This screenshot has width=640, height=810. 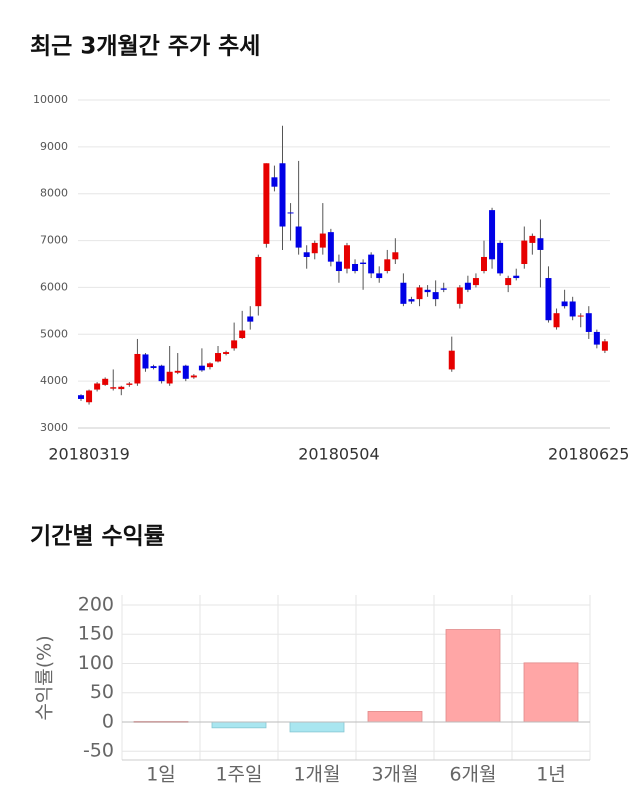 I want to click on x-tick-label: 20180319, so click(x=88, y=454).